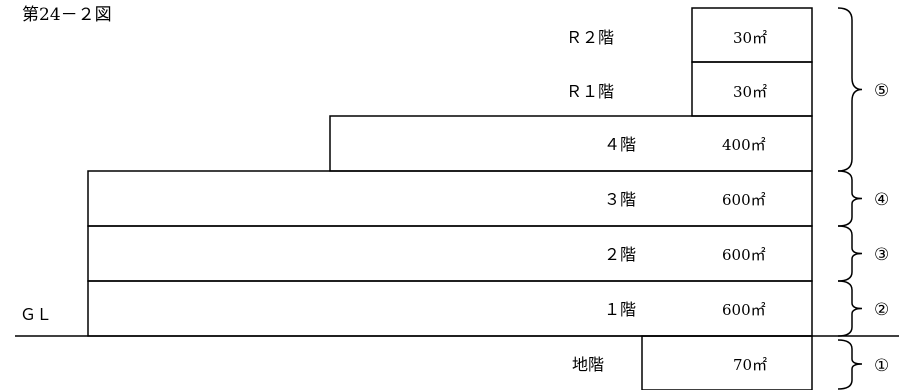 This screenshot has height=390, width=899. Describe the element at coordinates (590, 37) in the screenshot. I see `floor-r2-label: Ｒ２階` at that location.